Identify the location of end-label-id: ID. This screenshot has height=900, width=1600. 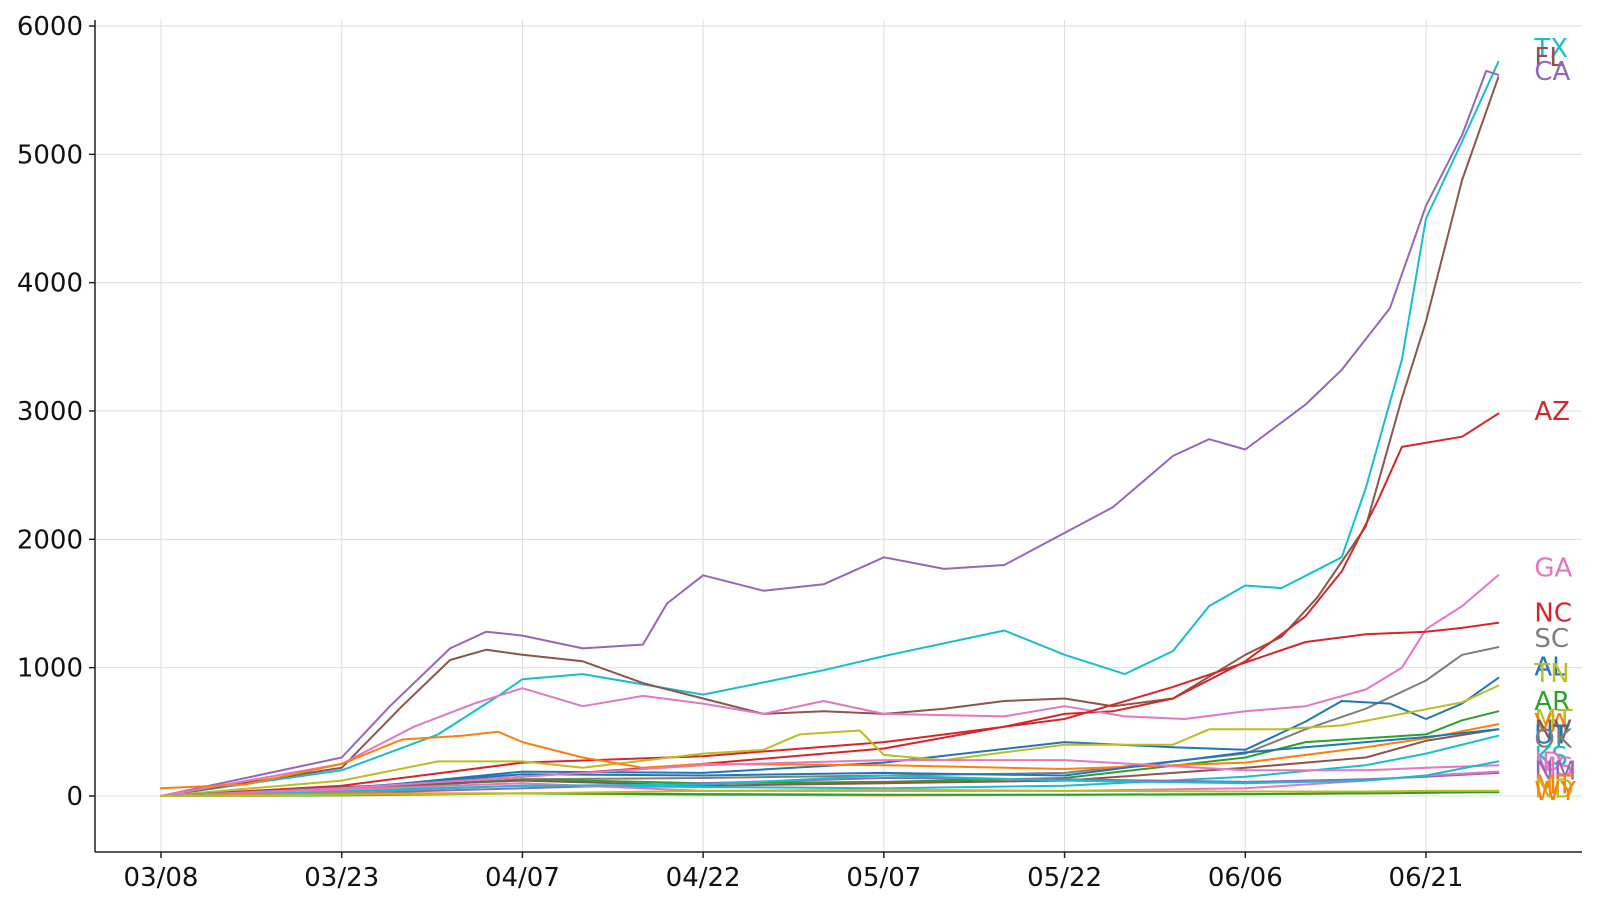
(1548, 762).